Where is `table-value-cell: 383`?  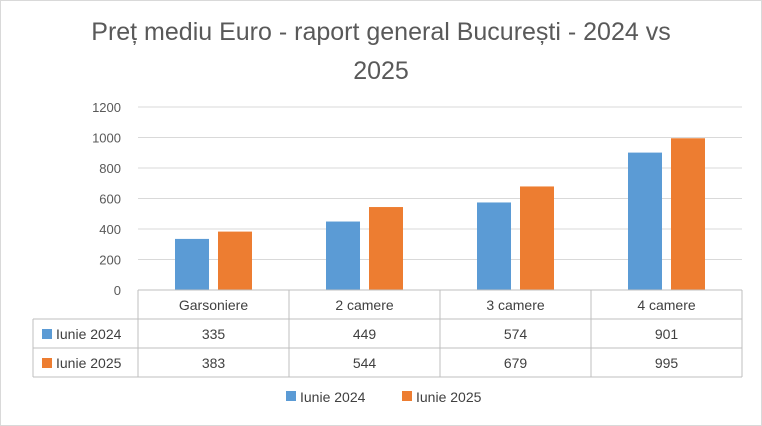 table-value-cell: 383 is located at coordinates (214, 363).